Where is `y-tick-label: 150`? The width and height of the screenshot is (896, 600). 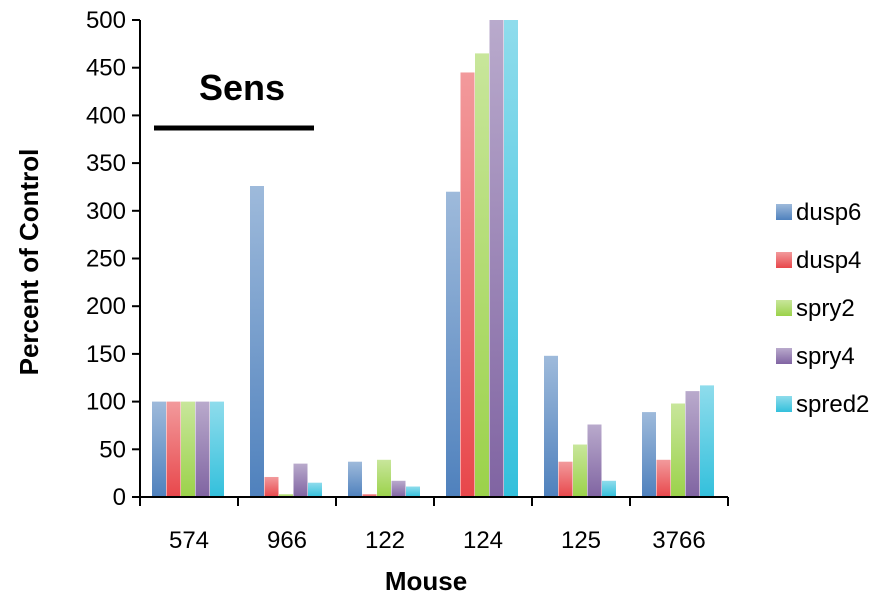 y-tick-label: 150 is located at coordinates (106, 354).